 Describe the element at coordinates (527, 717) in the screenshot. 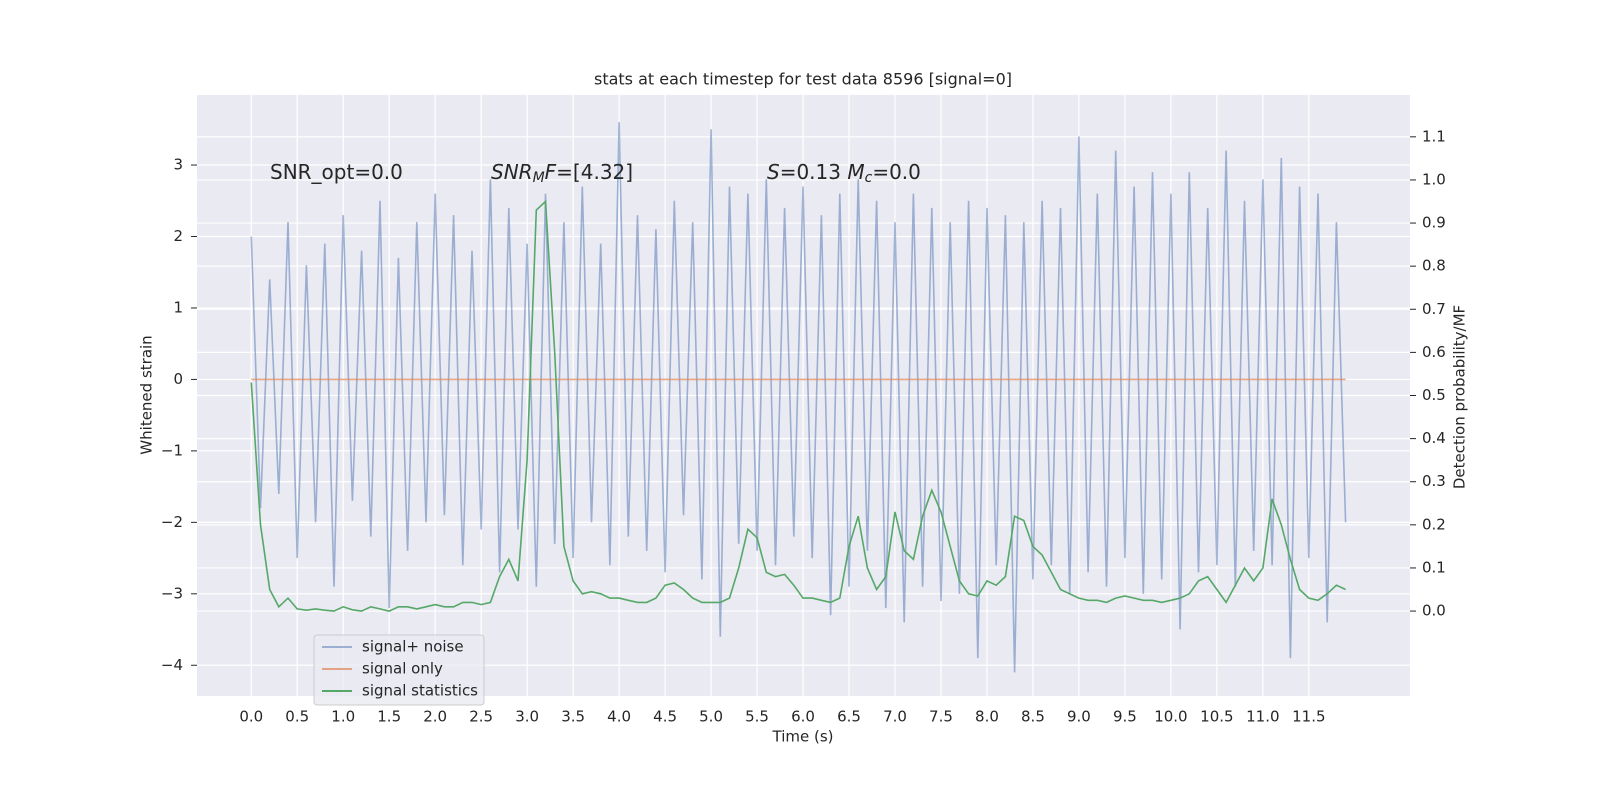

I see `x-tick-label: 3.0` at that location.